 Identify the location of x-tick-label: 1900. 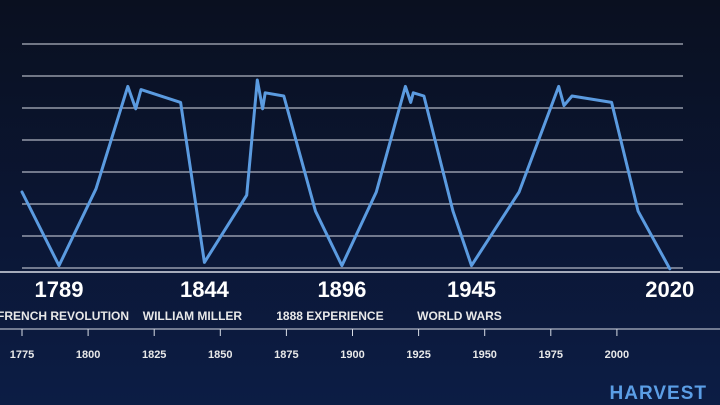
(352, 355).